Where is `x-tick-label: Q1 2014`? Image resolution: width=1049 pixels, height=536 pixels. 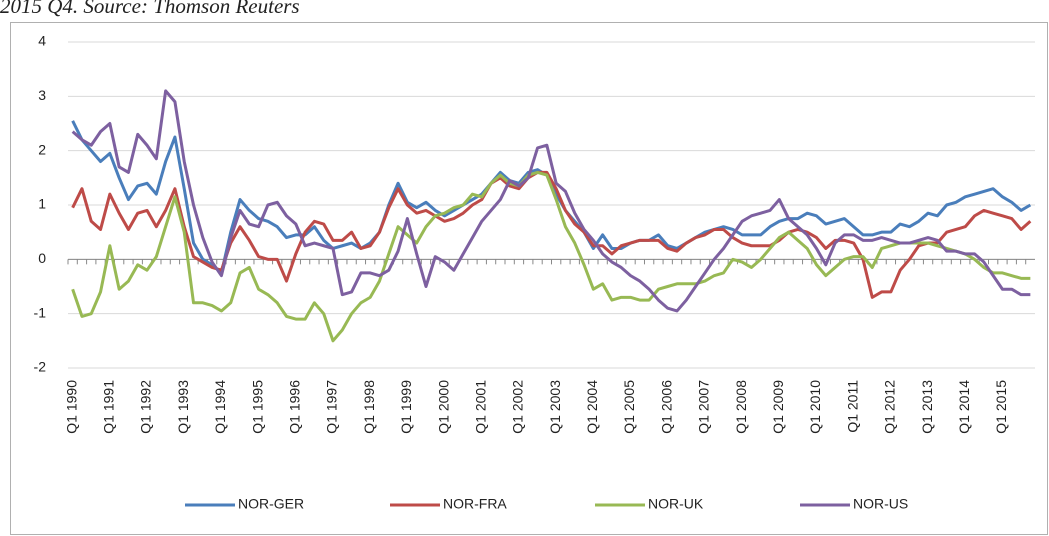 x-tick-label: Q1 2014 is located at coordinates (964, 407).